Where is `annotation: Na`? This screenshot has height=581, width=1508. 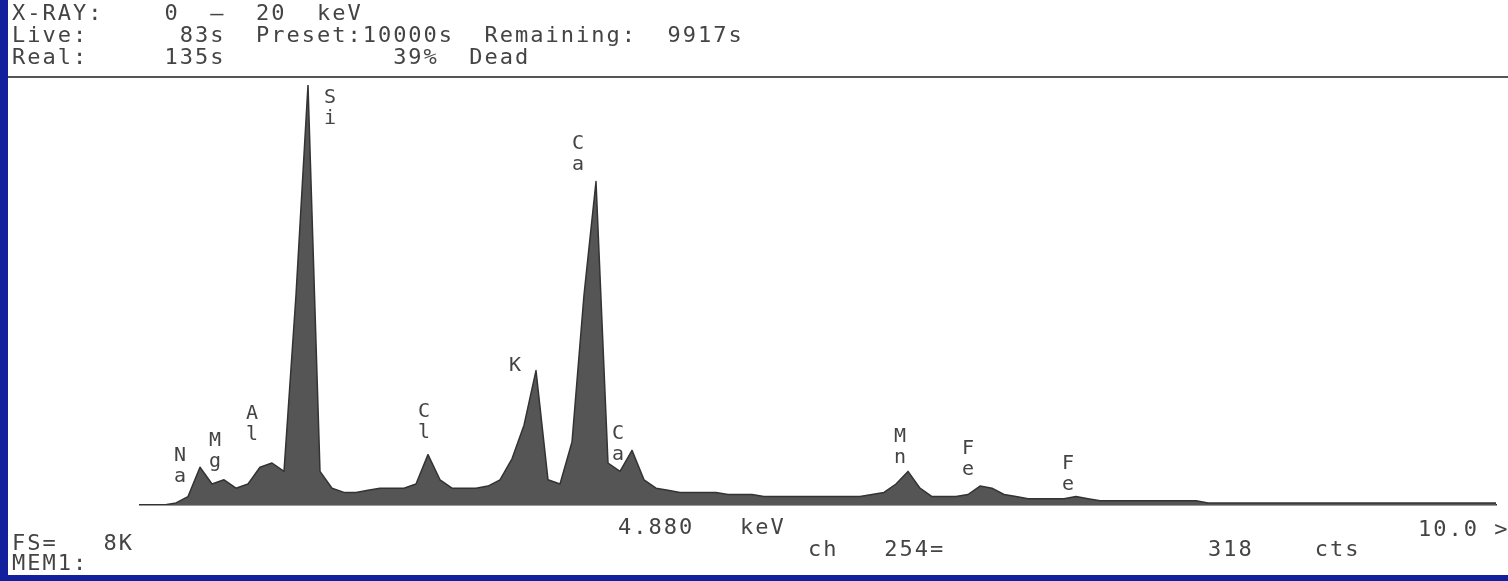 annotation: Na is located at coordinates (180, 464).